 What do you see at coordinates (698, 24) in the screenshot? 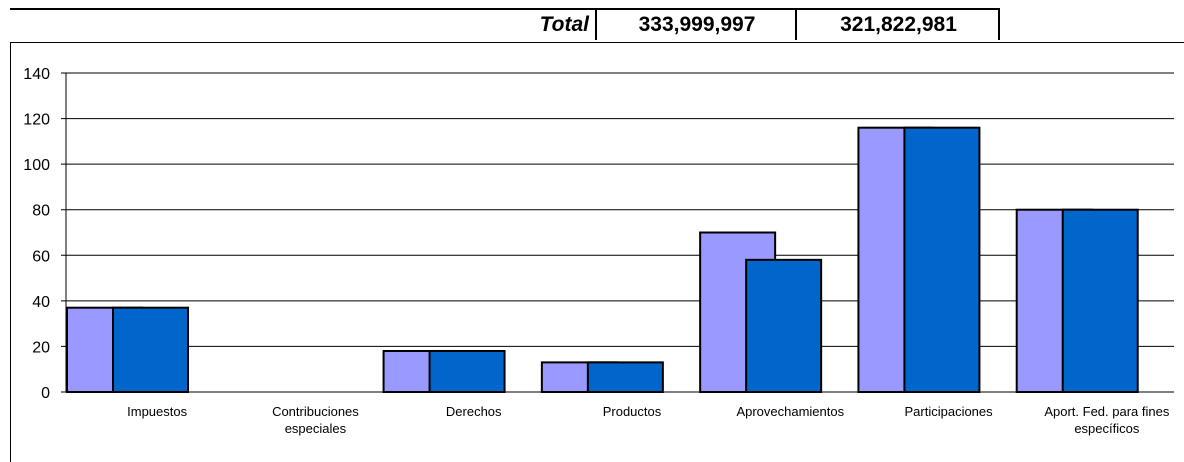
I see `totals-value-1: 333,999,997` at bounding box center [698, 24].